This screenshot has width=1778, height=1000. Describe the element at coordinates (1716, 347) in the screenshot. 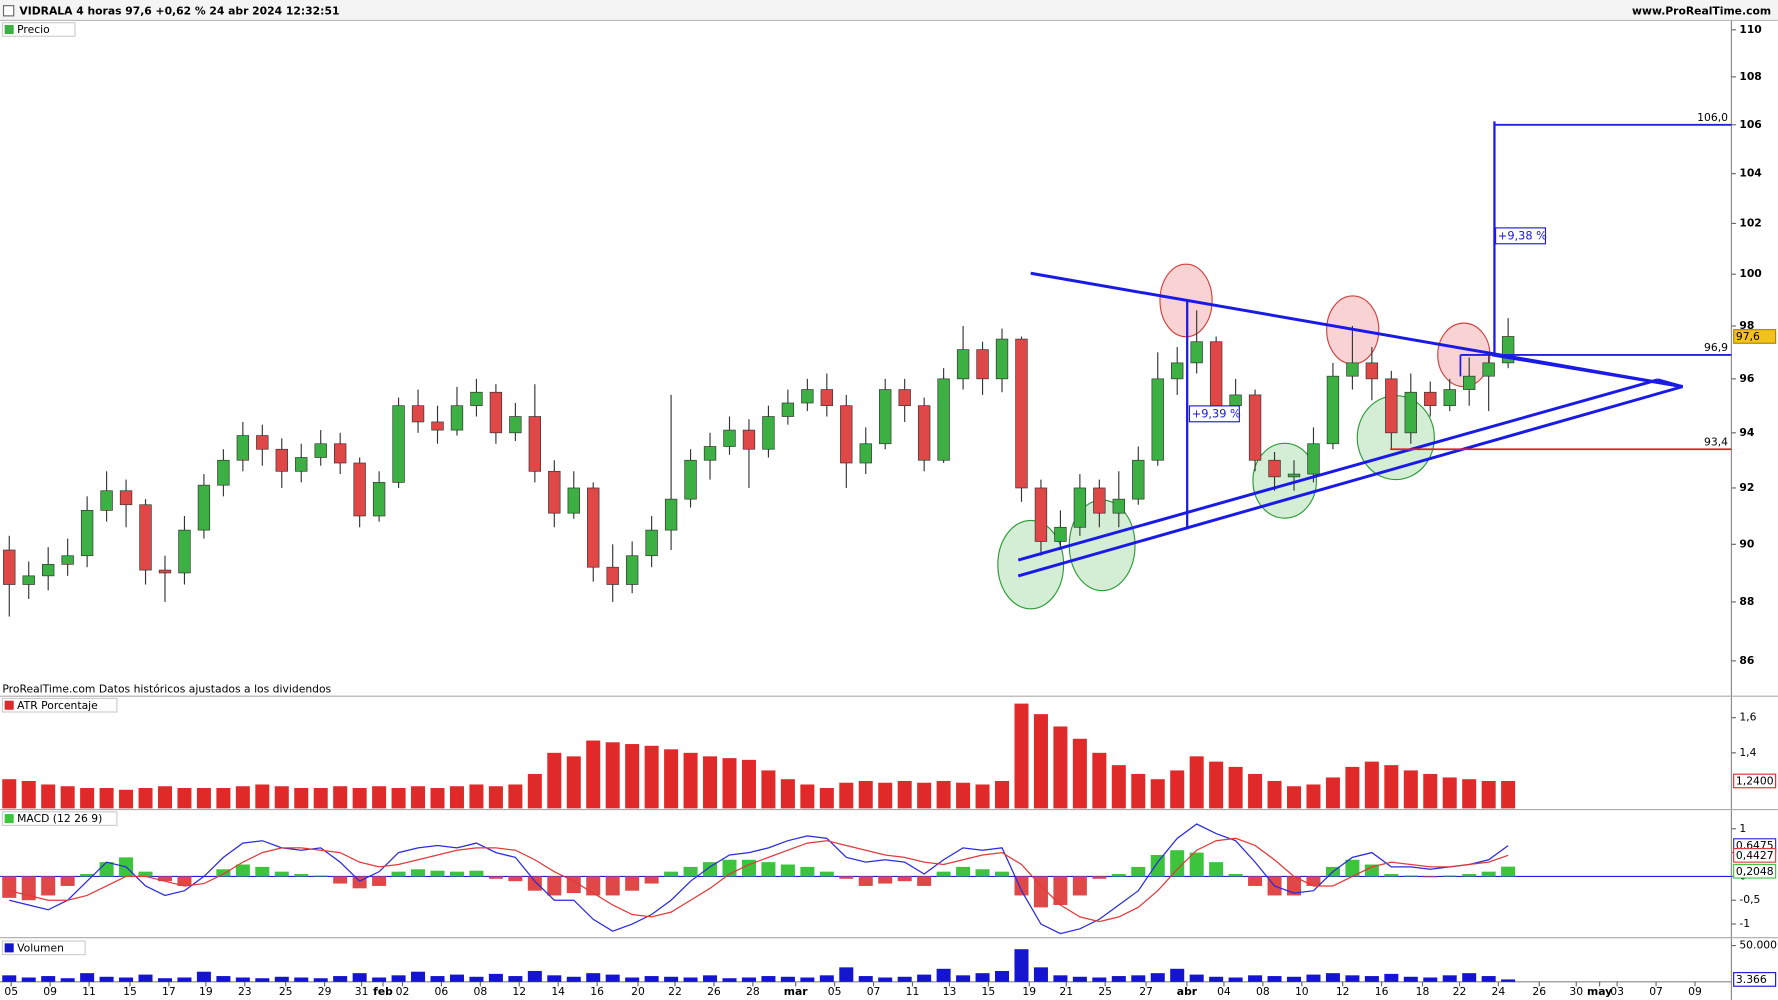

I see `level-label: 96,9` at that location.